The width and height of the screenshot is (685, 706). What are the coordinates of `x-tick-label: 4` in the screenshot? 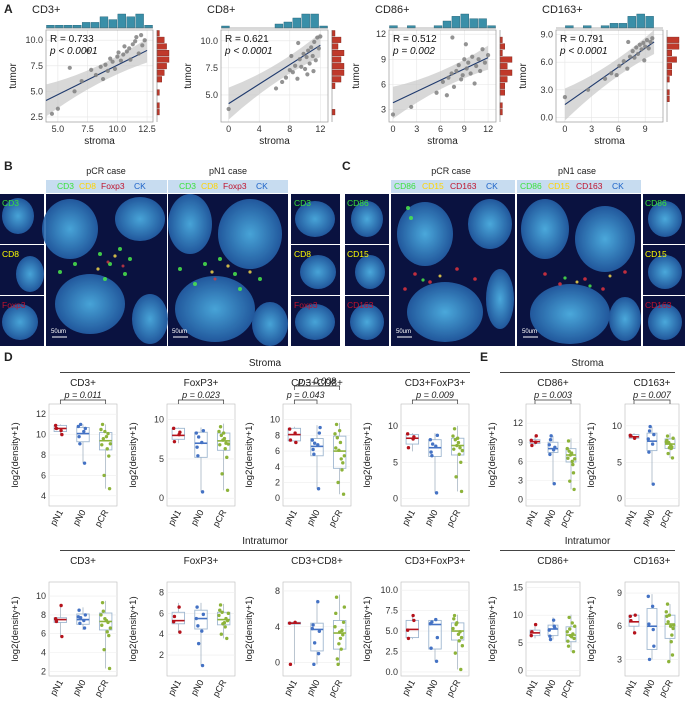 It's located at (259, 129).